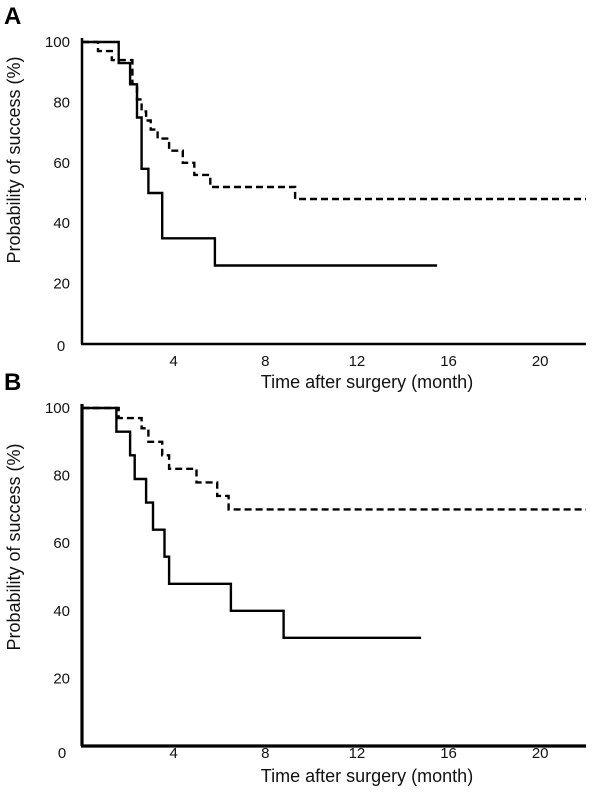  I want to click on panel-b-y-tick-label: 60, so click(61, 543).